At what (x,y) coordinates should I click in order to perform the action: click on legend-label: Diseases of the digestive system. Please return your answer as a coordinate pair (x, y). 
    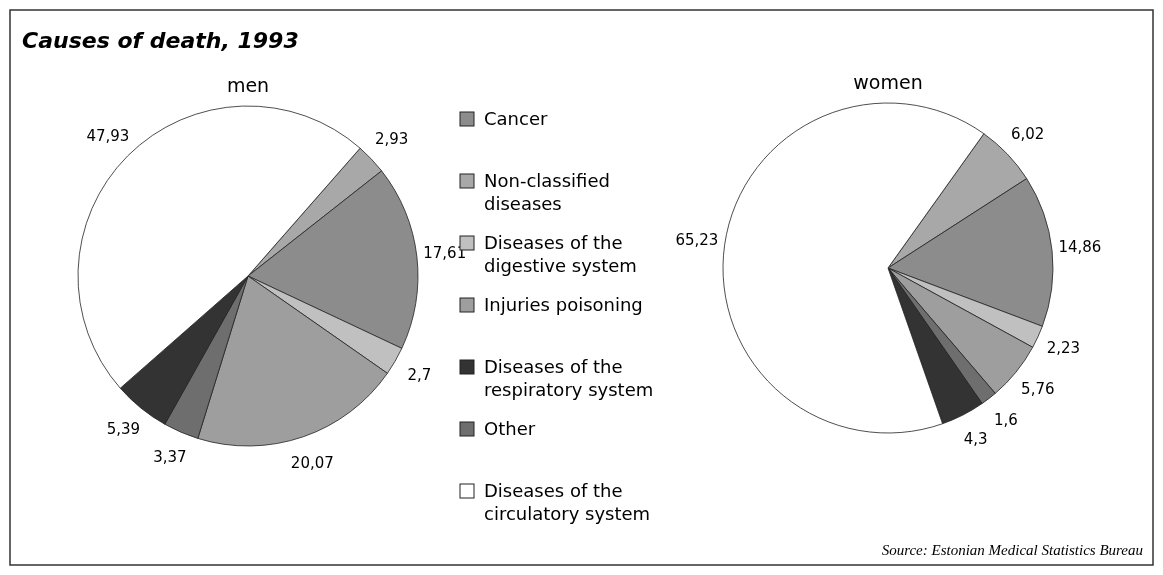
    Looking at the image, I should click on (560, 254).